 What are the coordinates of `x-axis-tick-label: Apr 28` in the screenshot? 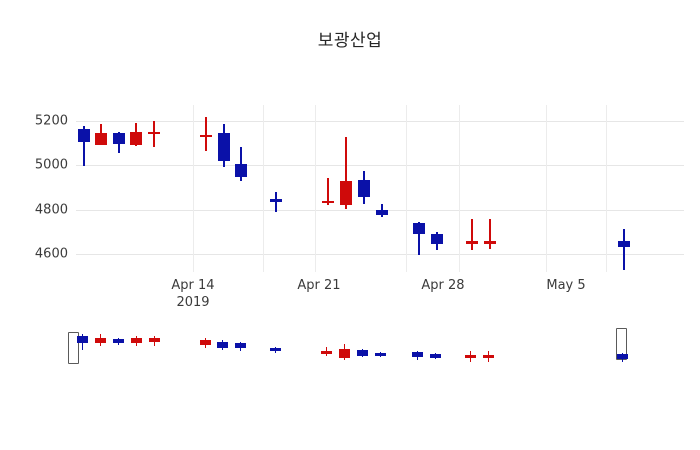 It's located at (443, 285).